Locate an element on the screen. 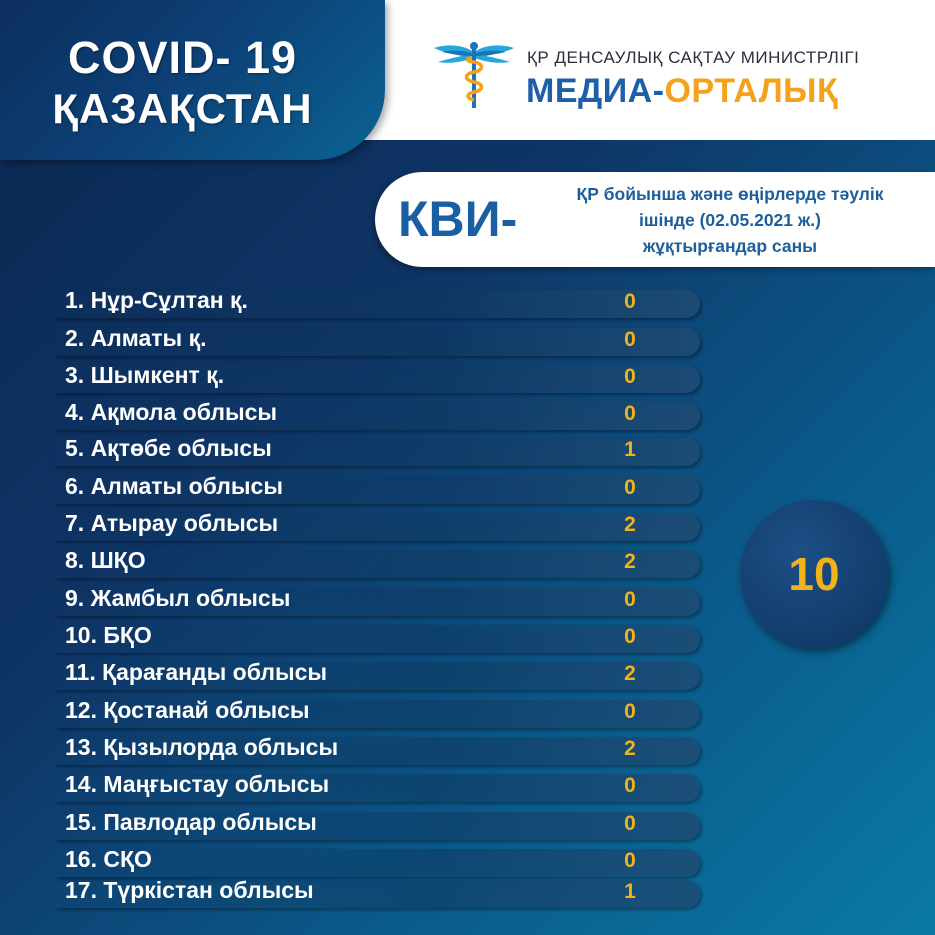 Image resolution: width=935 pixels, height=935 pixels. region-row: 15. Павлодар облысы 0 is located at coordinates (377, 824).